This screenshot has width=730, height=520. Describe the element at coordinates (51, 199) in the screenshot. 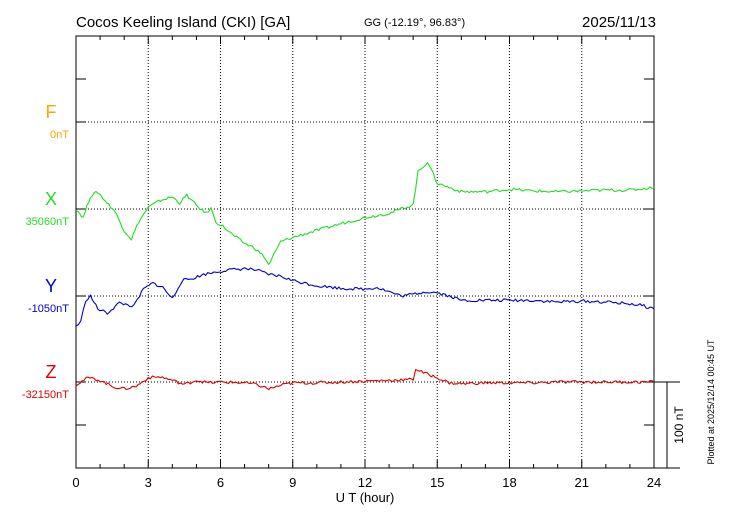

I see `series-name-x: X` at that location.